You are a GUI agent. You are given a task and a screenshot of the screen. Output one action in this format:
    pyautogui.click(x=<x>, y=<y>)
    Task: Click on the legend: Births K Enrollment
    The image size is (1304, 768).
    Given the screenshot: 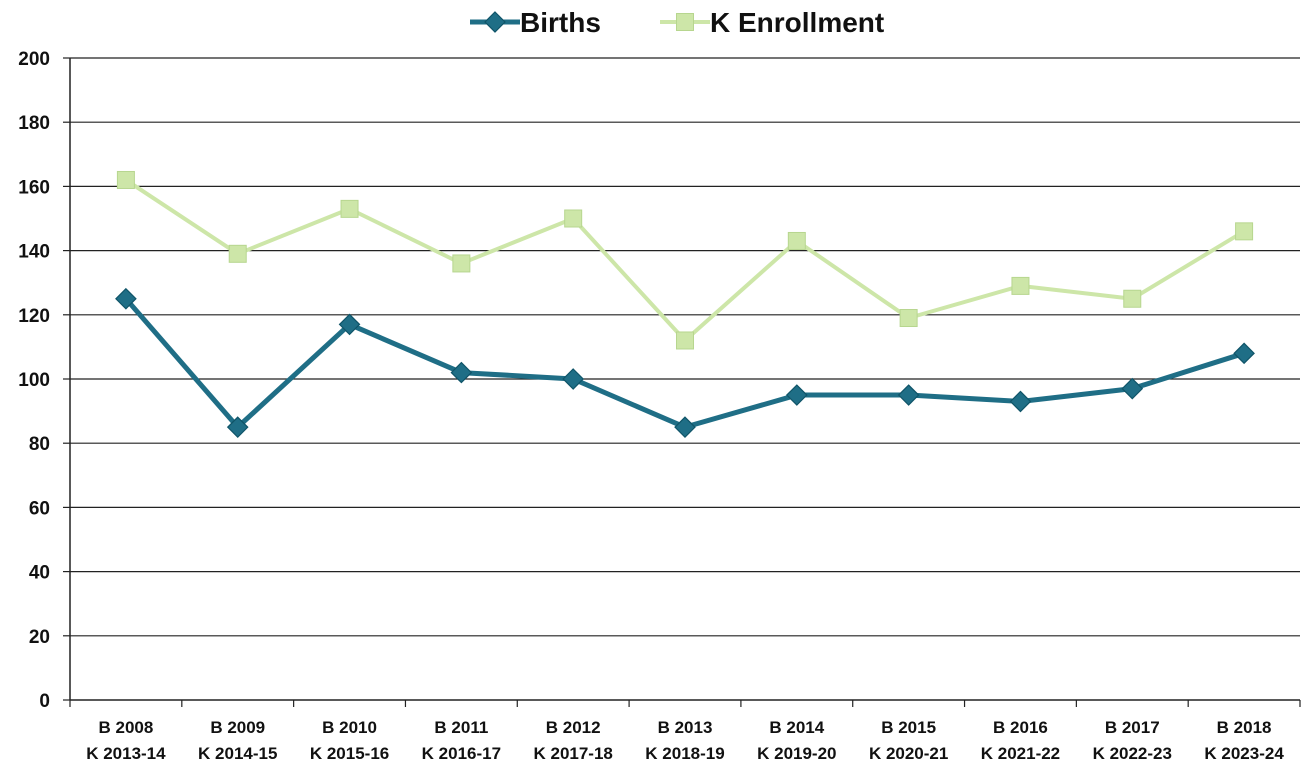 What is the action you would take?
    pyautogui.click(x=677, y=22)
    